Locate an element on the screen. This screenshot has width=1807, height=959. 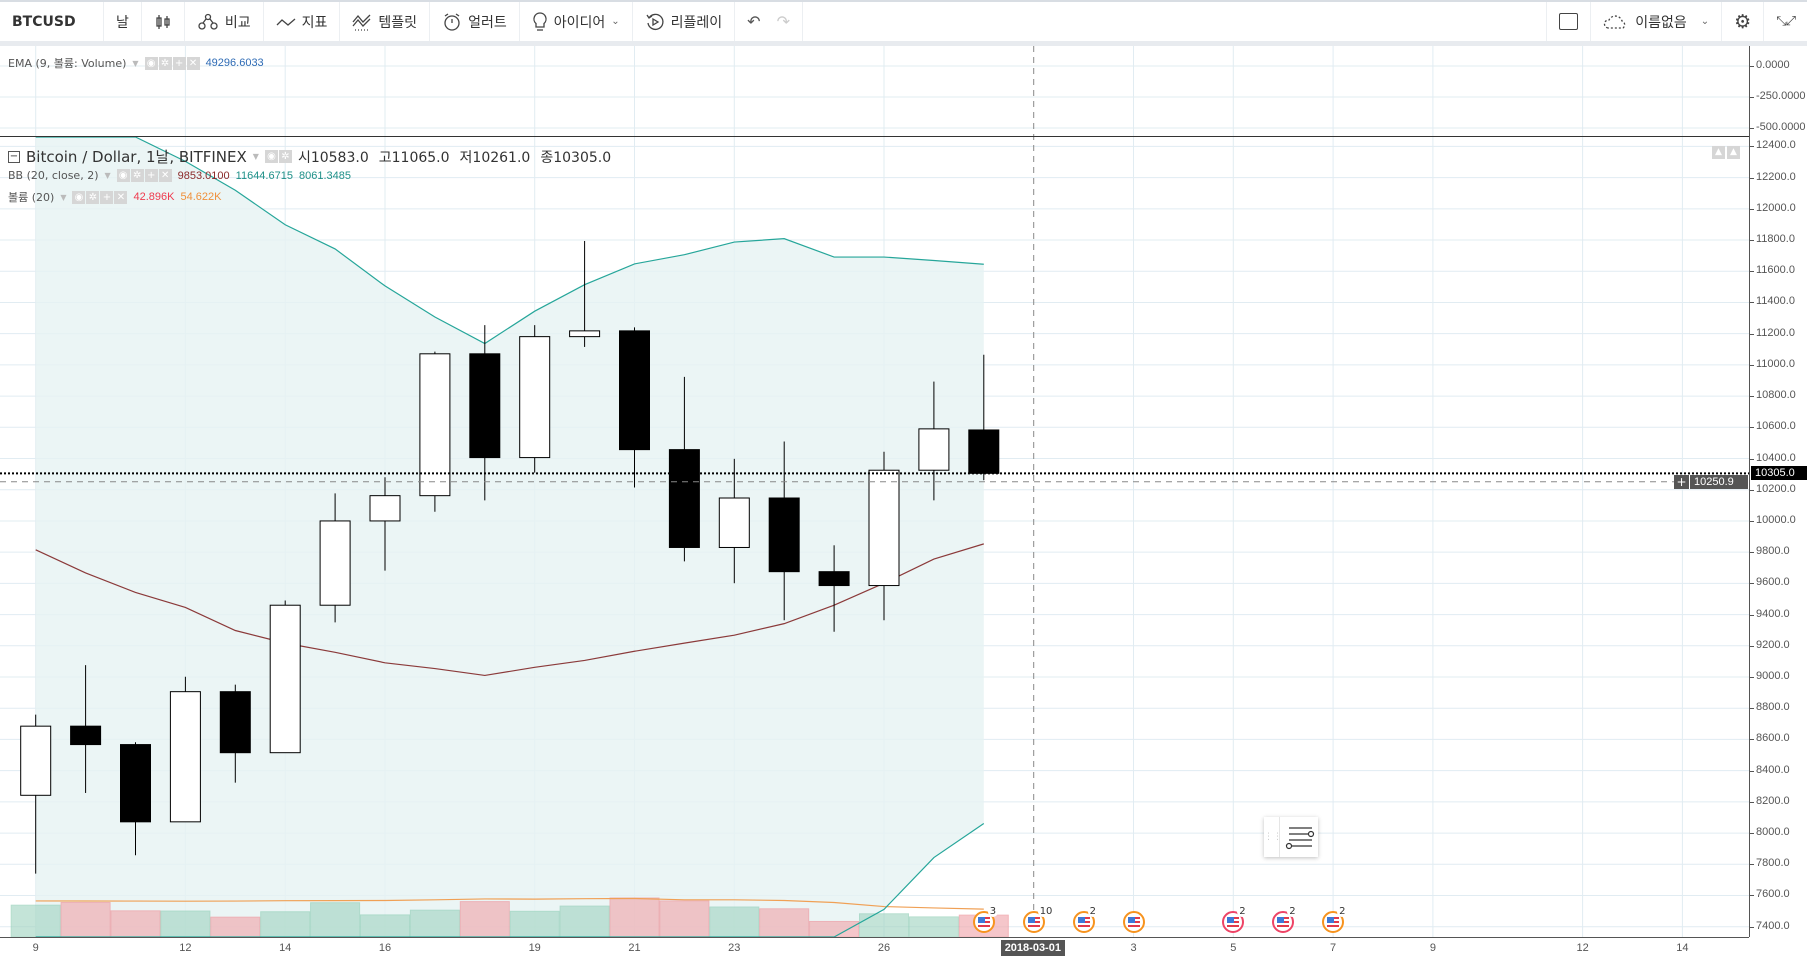
last-price-label: 10305.0 is located at coordinates (1779, 473).